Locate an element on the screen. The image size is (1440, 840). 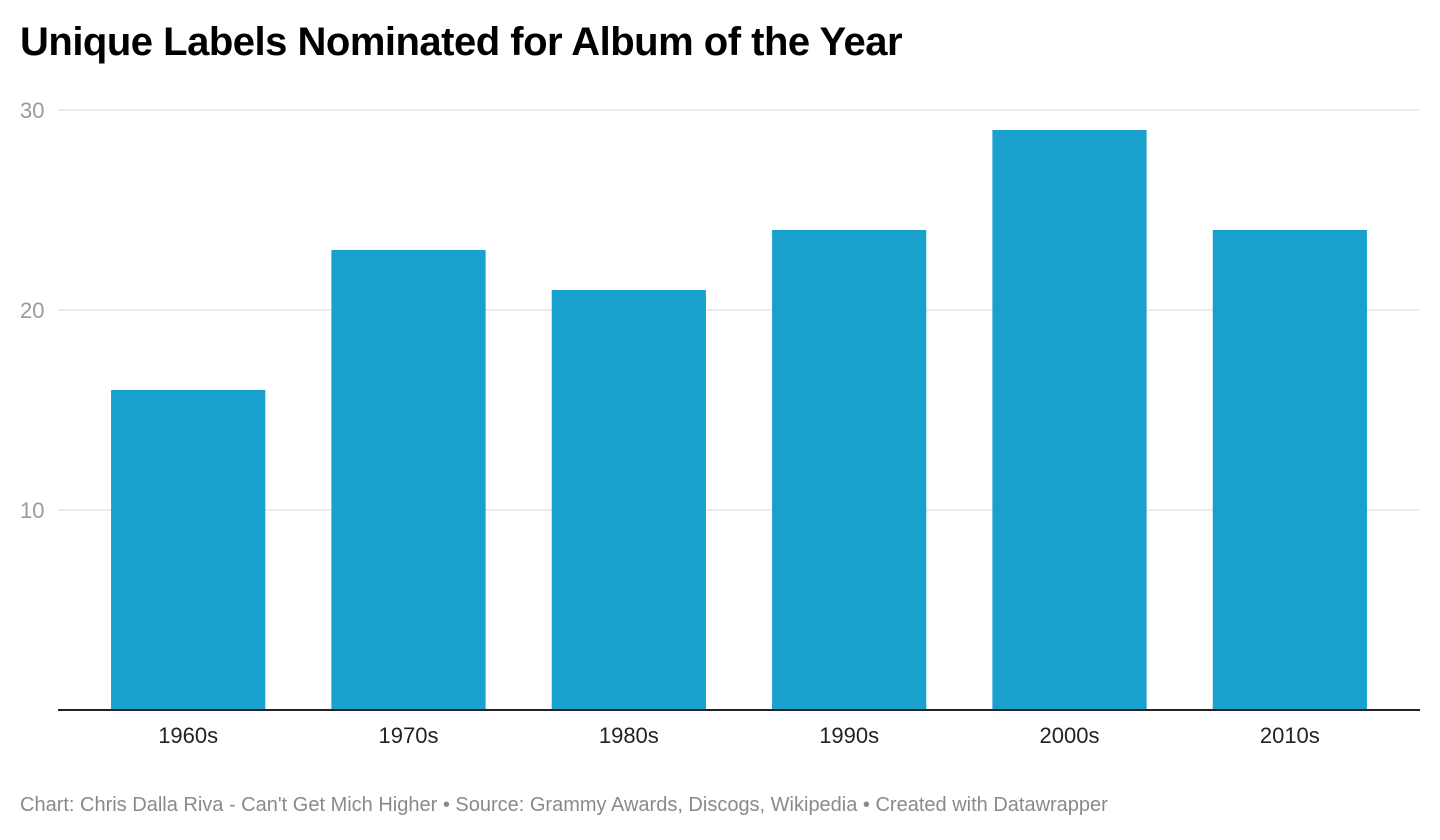
y-axis-ticks: 10 20 30 is located at coordinates (32, 310).